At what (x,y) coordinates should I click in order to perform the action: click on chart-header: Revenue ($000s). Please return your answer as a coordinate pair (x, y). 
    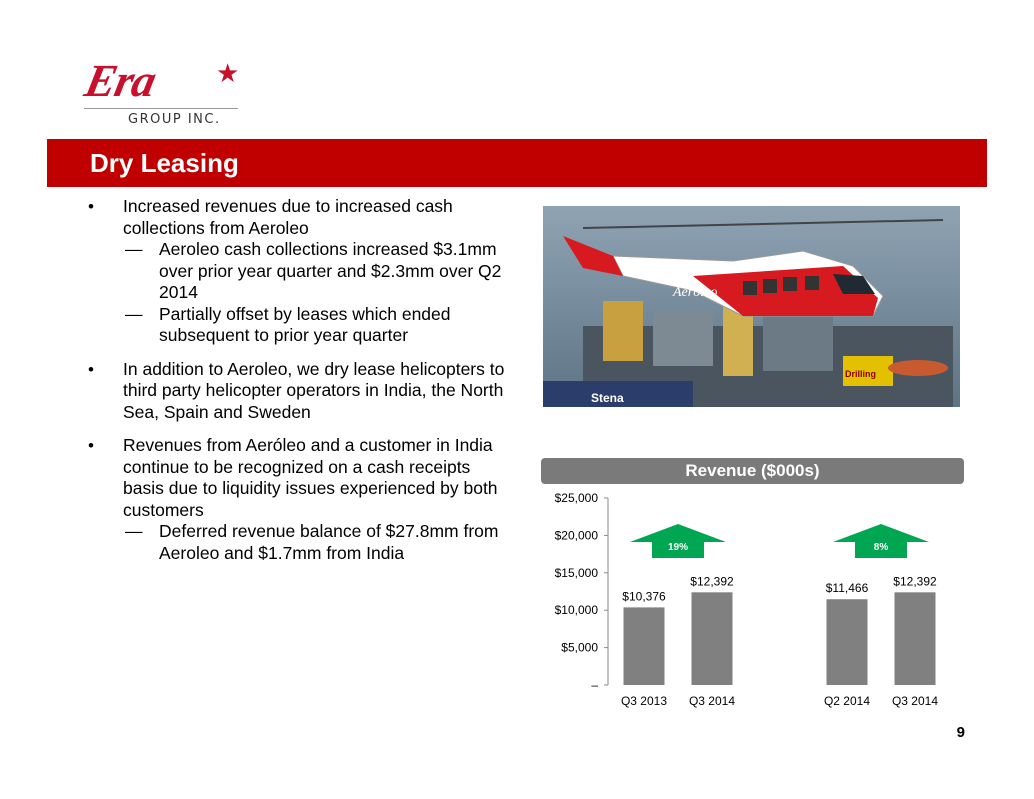
    Looking at the image, I should click on (752, 471).